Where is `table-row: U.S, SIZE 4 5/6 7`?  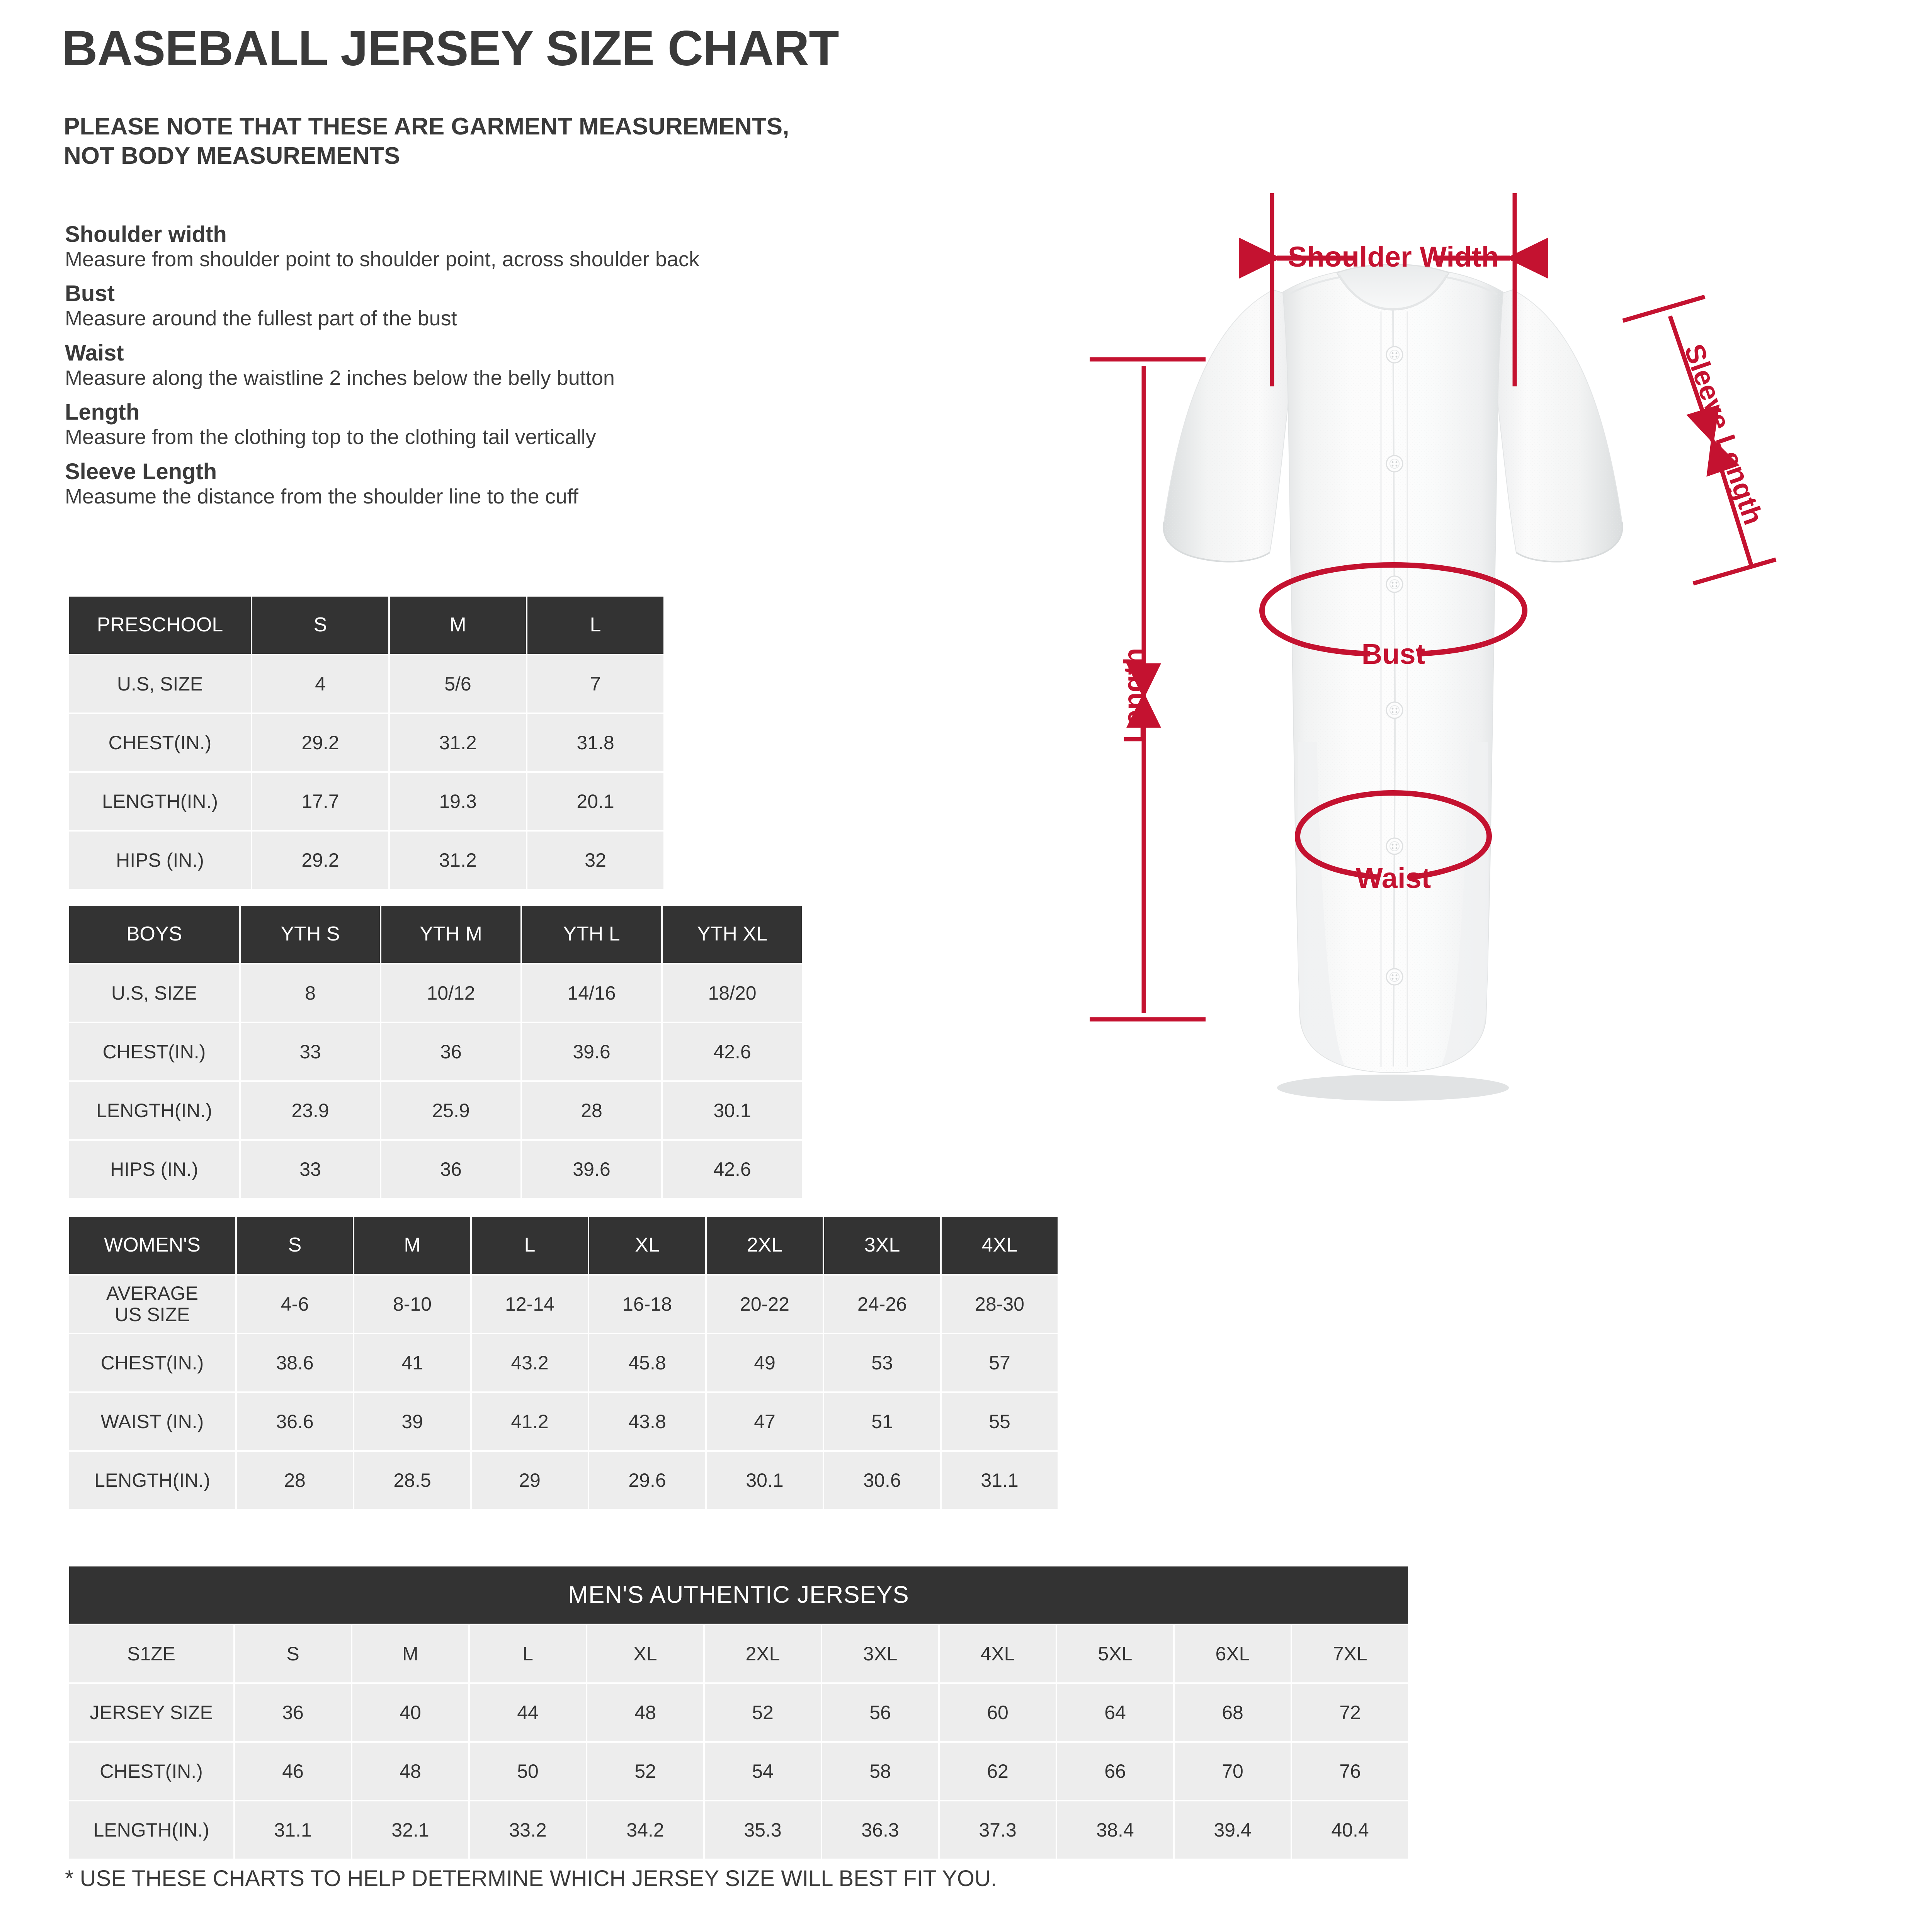
table-row: U.S, SIZE 4 5/6 7 is located at coordinates (366, 684).